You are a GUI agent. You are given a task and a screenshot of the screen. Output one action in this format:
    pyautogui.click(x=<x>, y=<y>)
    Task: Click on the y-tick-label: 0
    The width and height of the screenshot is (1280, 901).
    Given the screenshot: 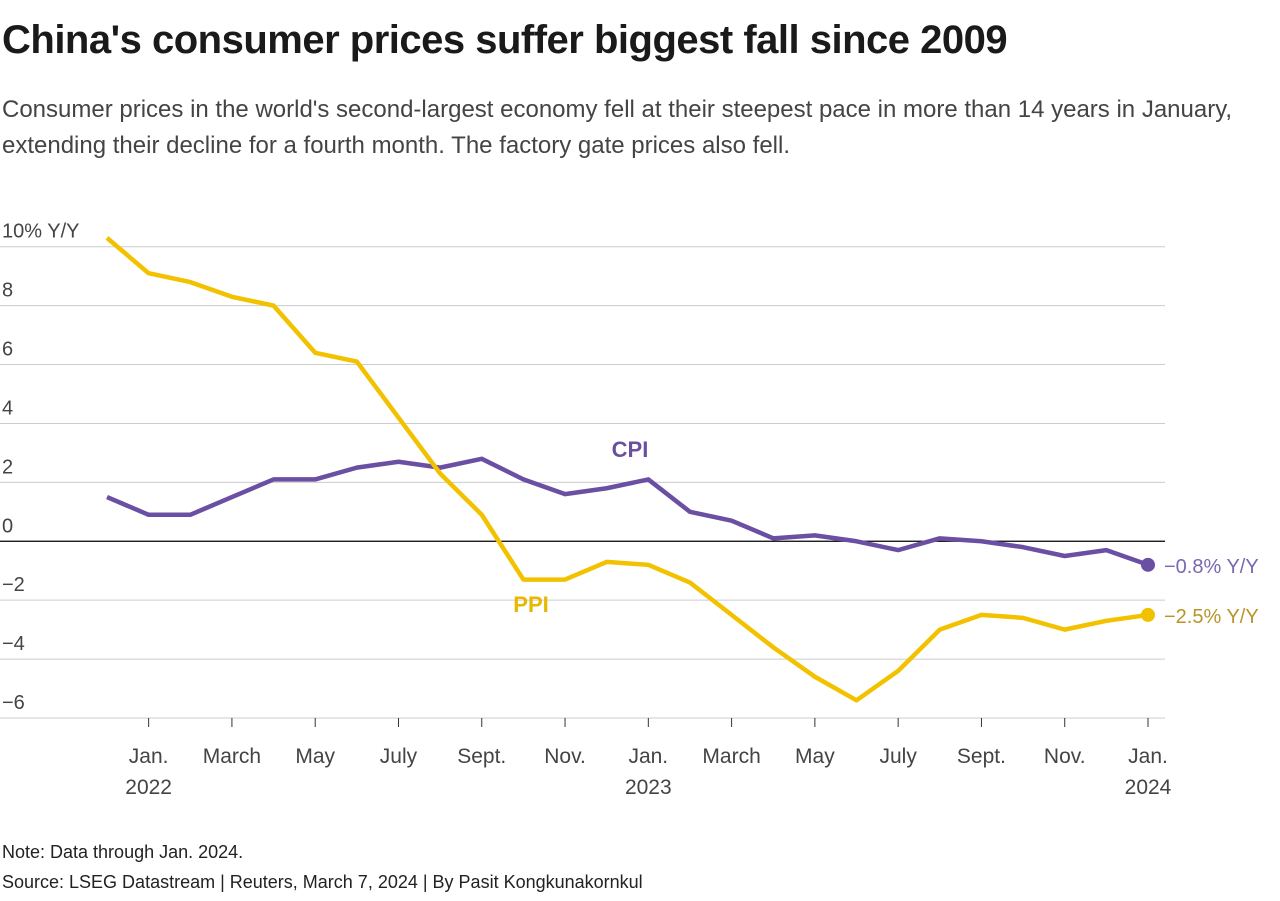 What is the action you would take?
    pyautogui.click(x=7, y=526)
    